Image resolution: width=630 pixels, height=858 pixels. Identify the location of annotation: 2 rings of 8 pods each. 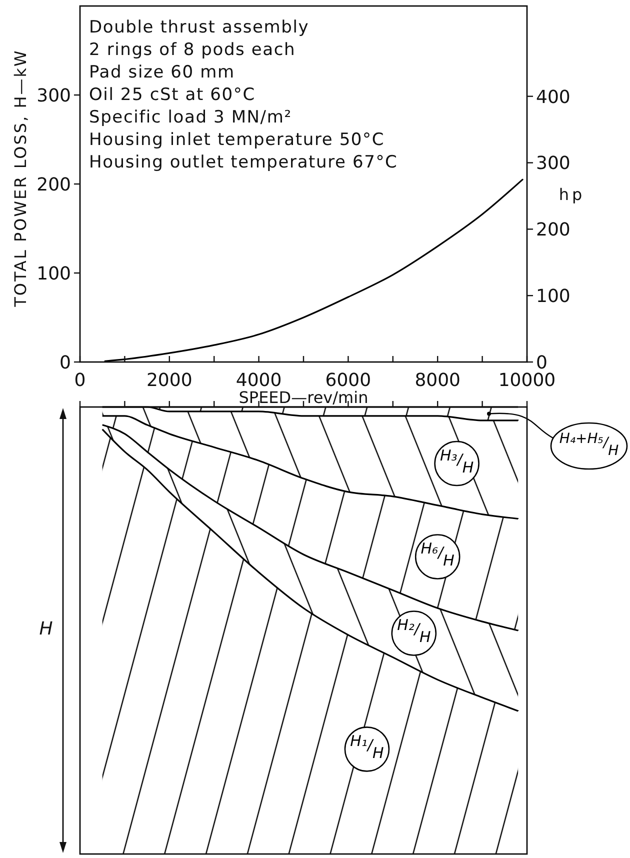
(192, 50).